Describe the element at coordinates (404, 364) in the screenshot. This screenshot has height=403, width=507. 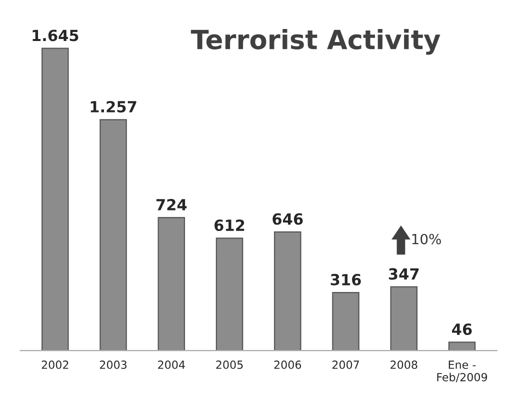
I see `x-tick-label: 2008` at that location.